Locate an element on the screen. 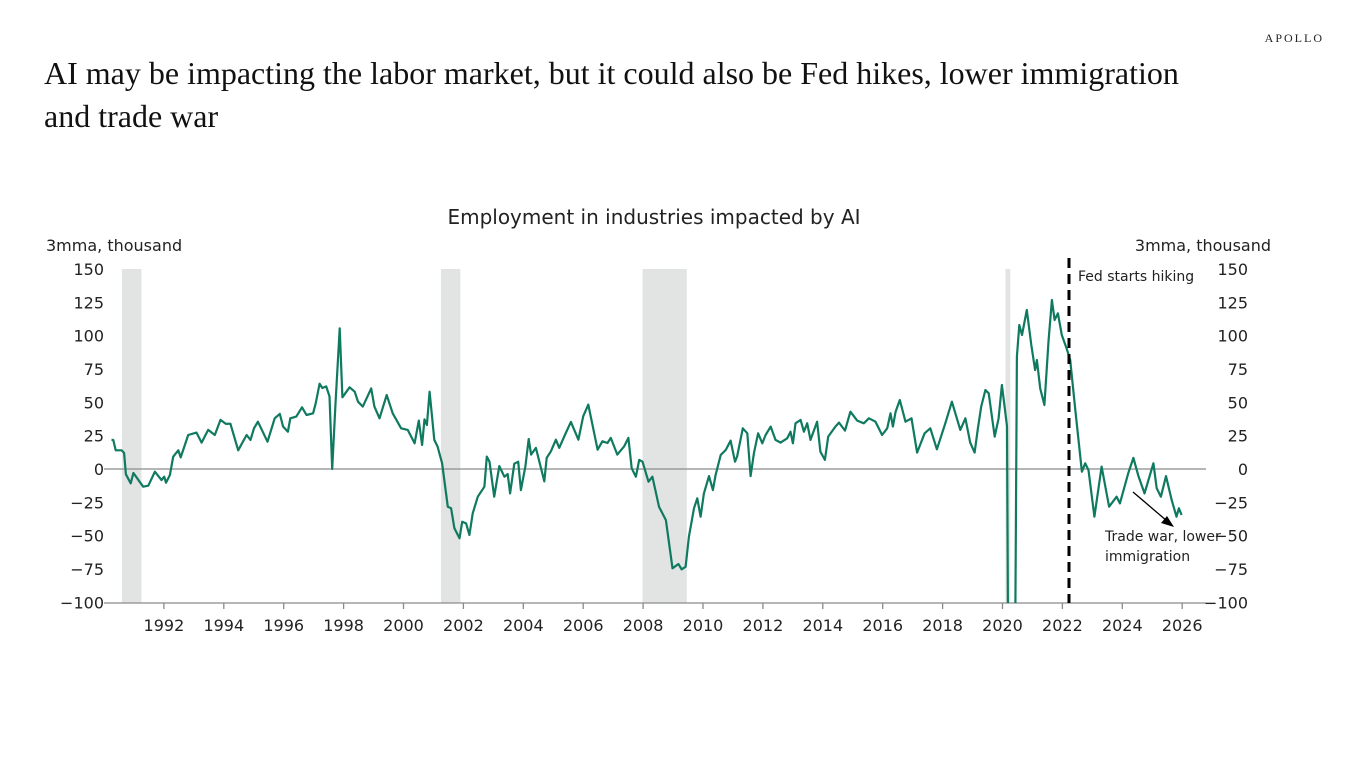  trade-annotation-line2: immigration is located at coordinates (1147, 557).